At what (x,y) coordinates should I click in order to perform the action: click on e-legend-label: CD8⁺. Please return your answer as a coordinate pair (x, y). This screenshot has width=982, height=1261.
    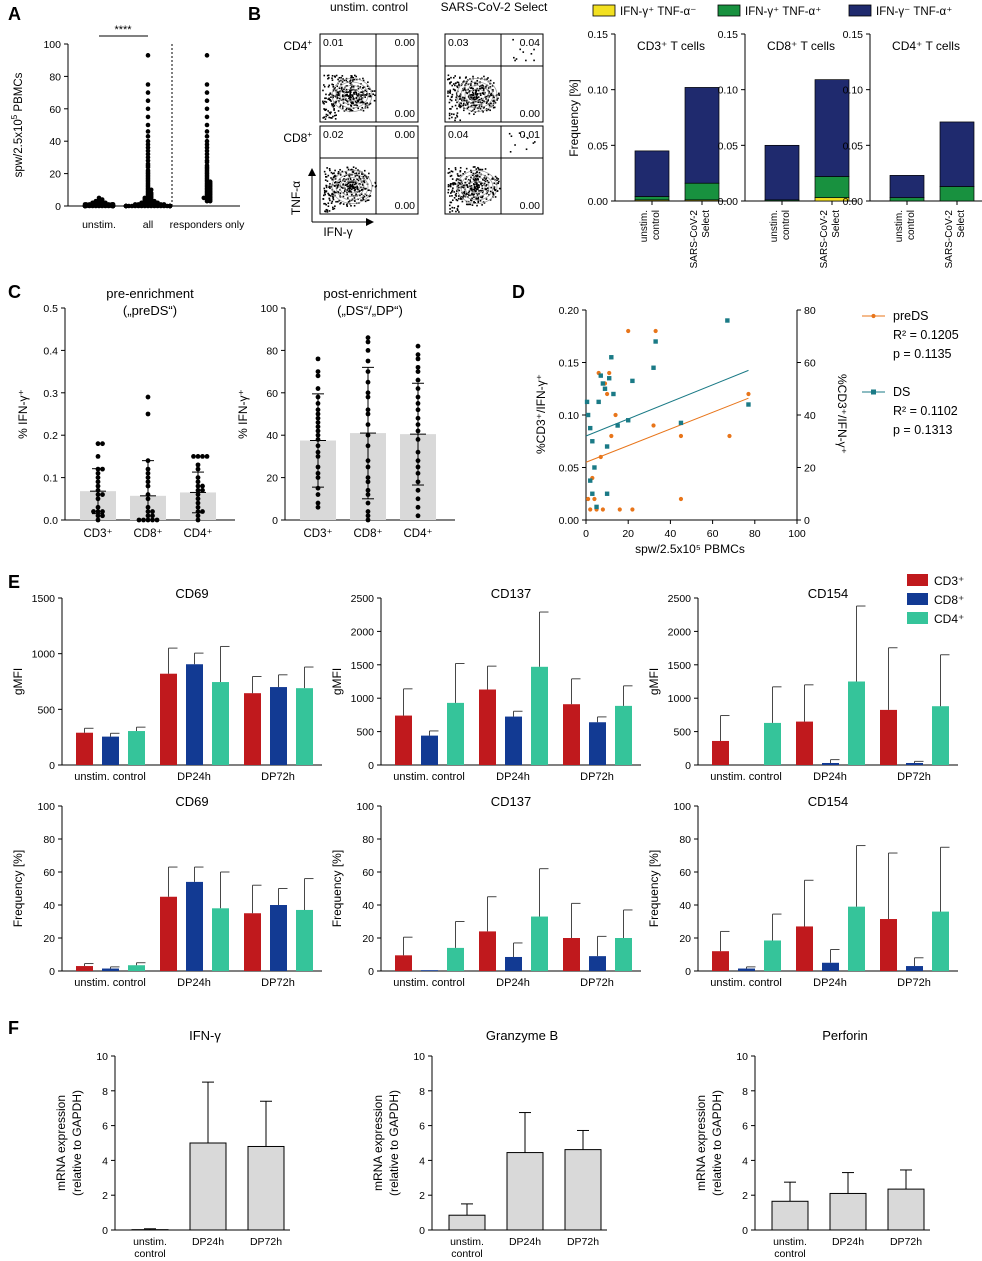
    Looking at the image, I should click on (949, 600).